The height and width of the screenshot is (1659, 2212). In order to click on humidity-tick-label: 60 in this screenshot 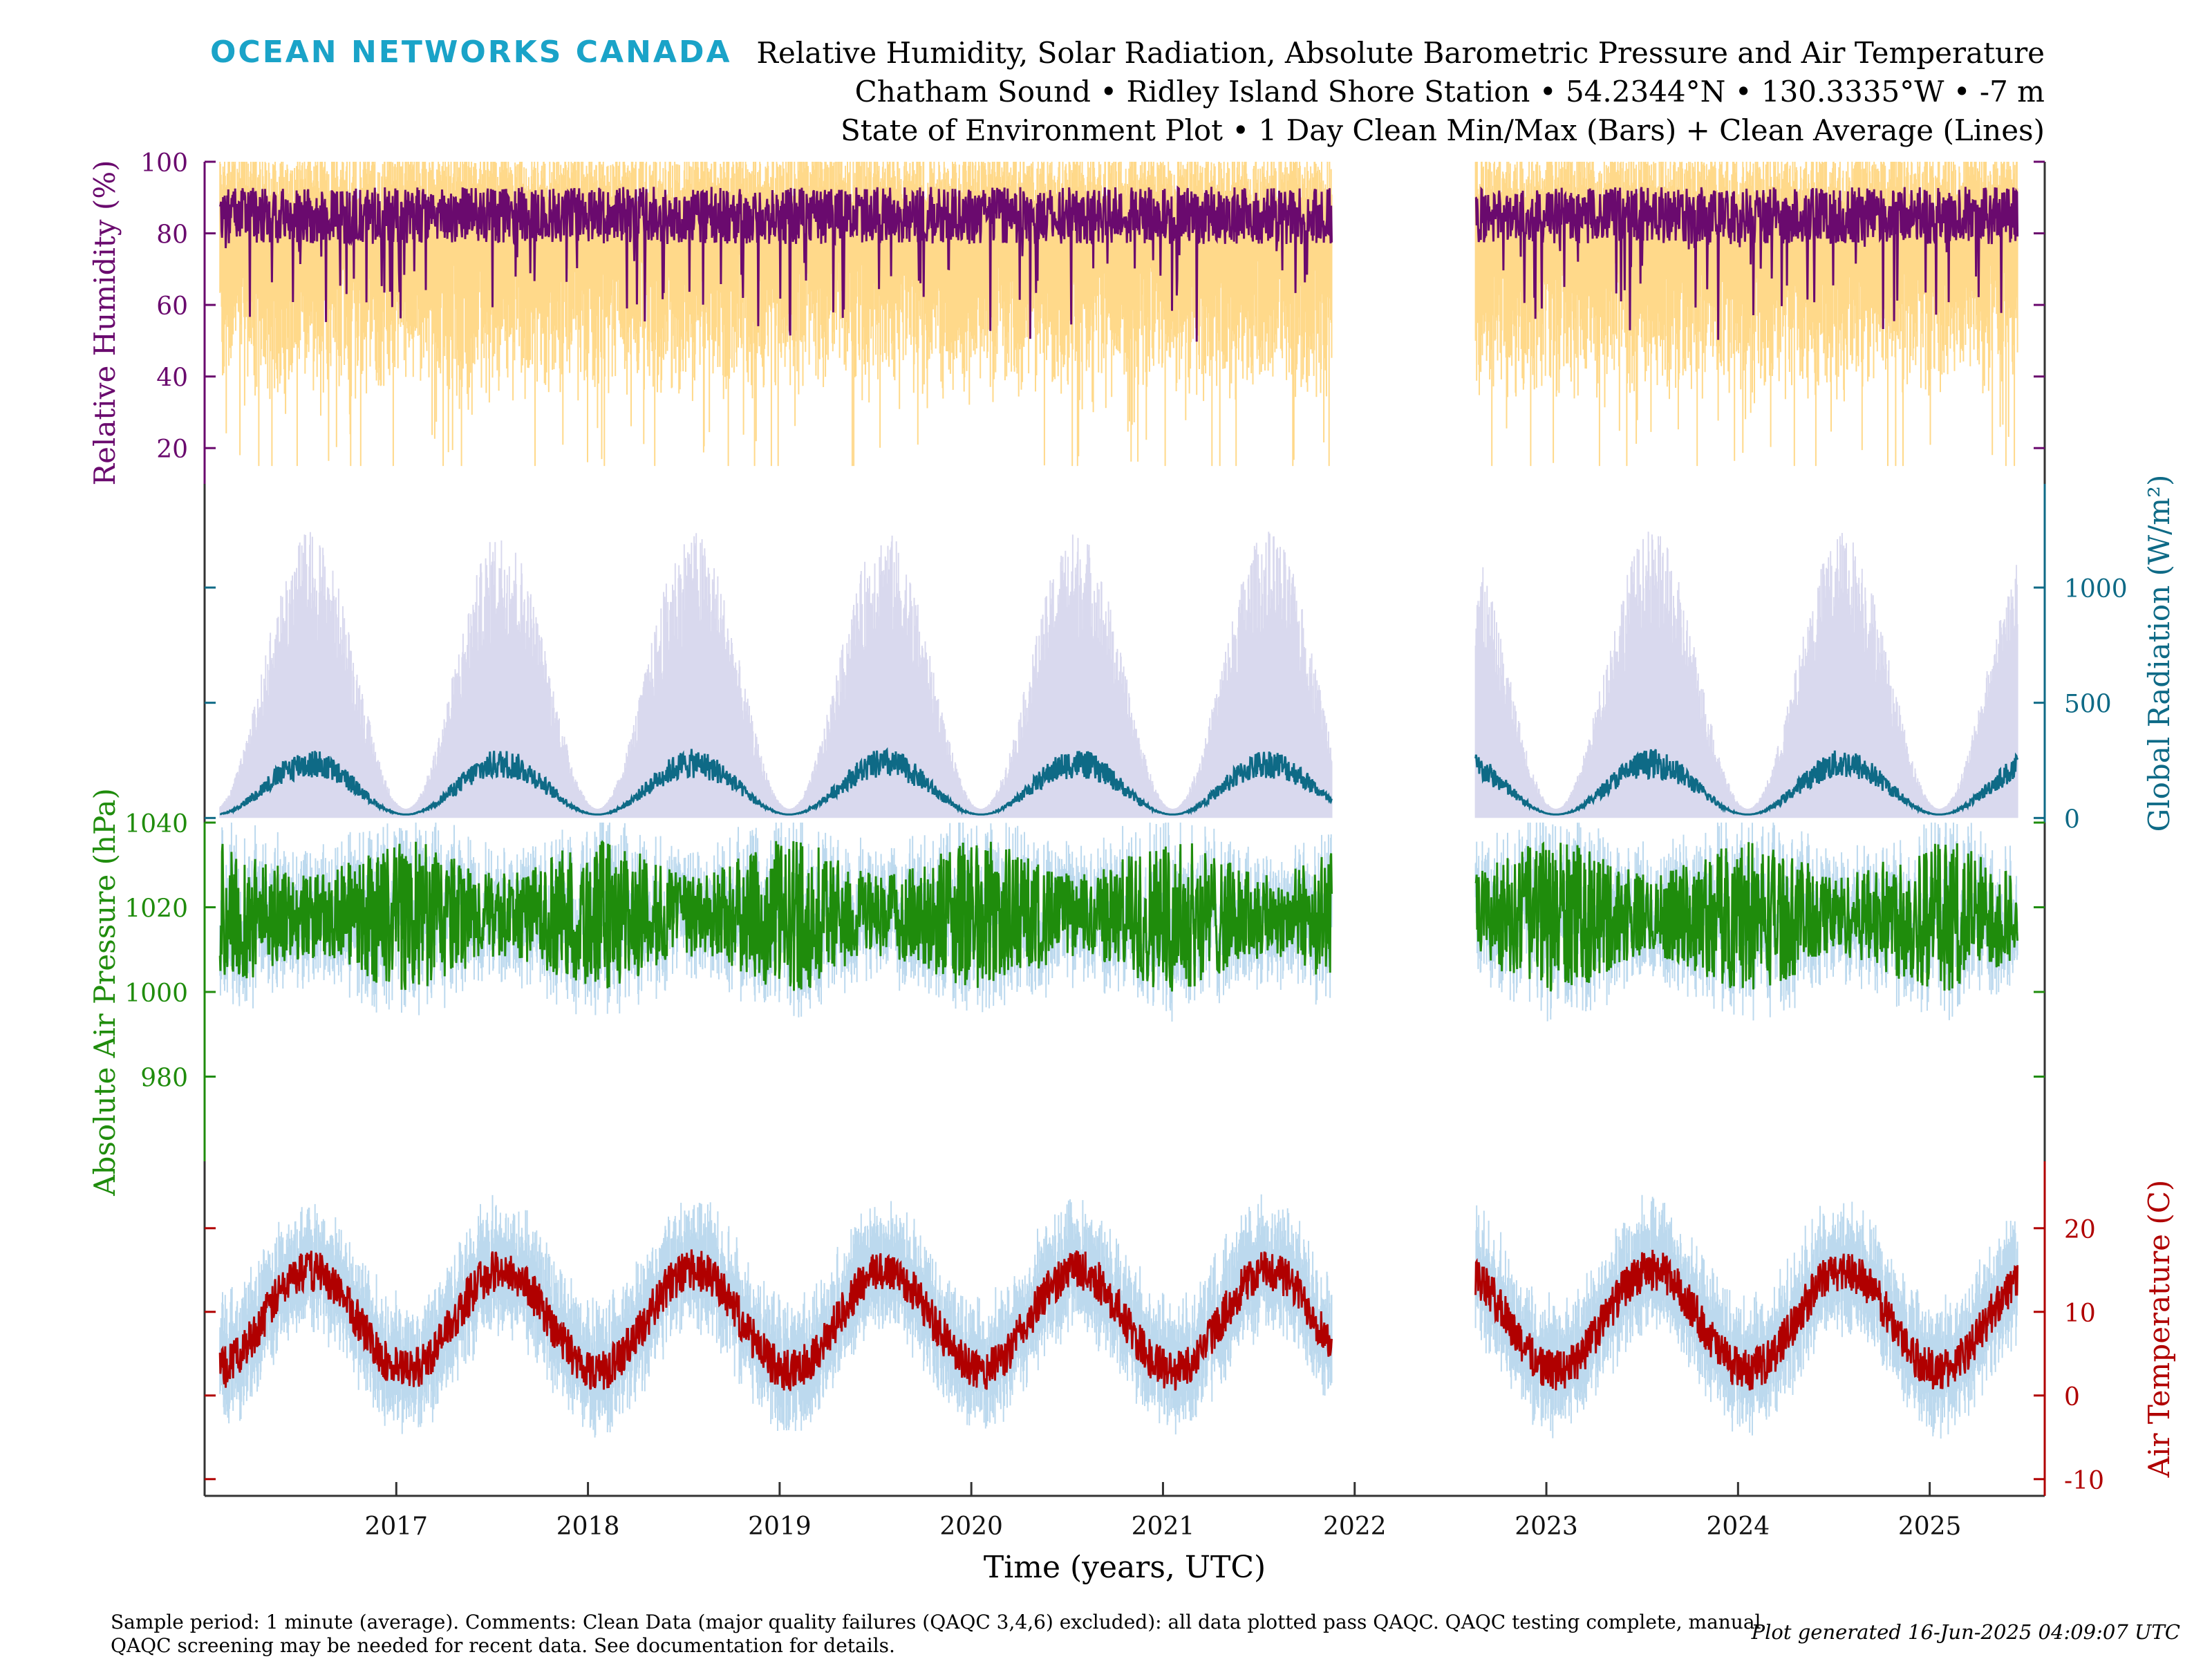, I will do `click(172, 306)`.